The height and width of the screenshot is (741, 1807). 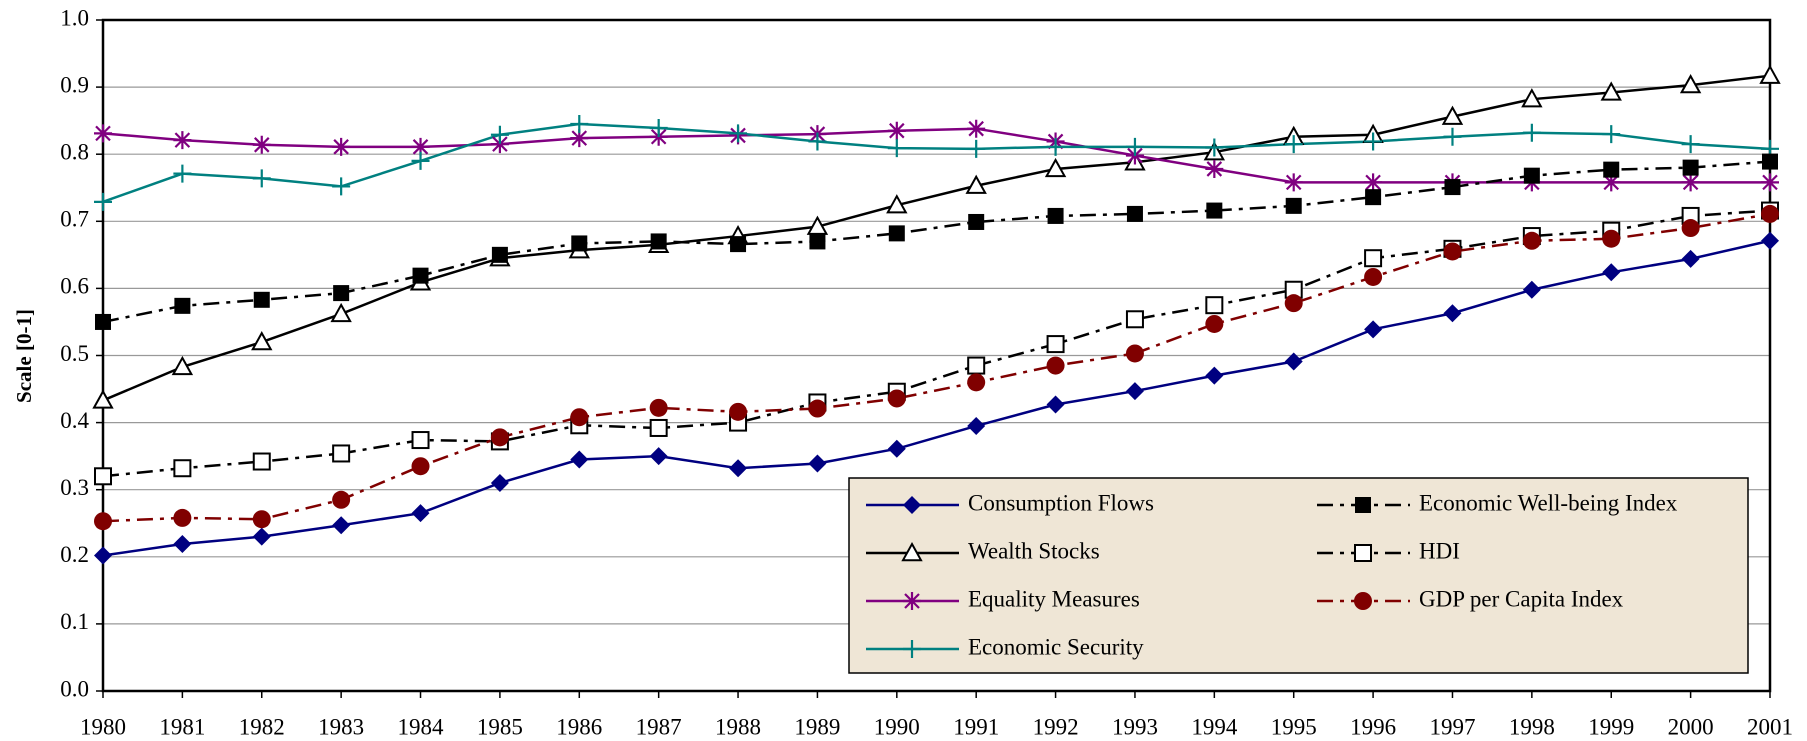 I want to click on y-tick-label: 0.8, so click(x=74, y=151).